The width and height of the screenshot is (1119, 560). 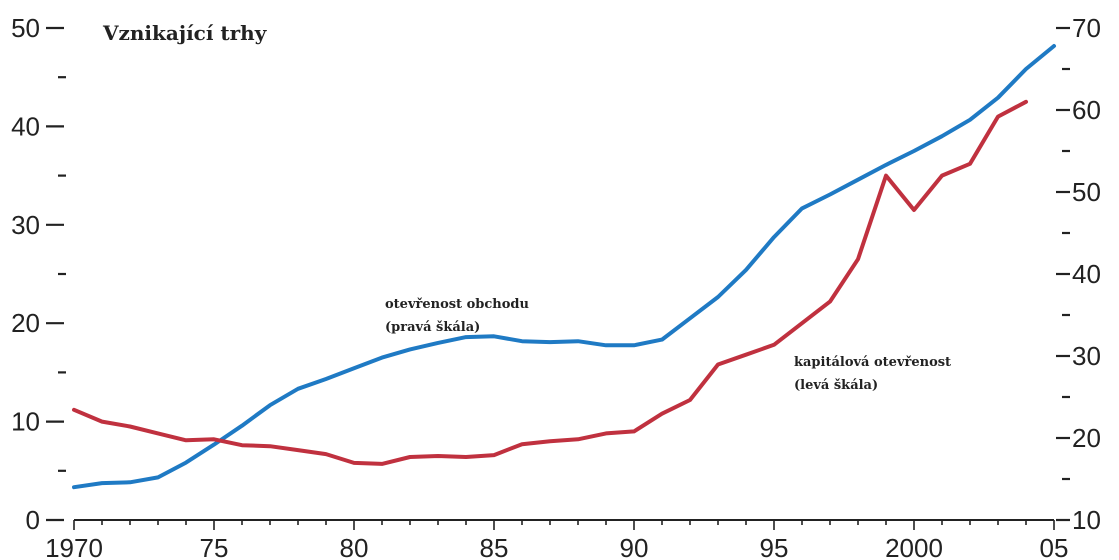 I want to click on x-tick-label: 75, so click(x=214, y=546).